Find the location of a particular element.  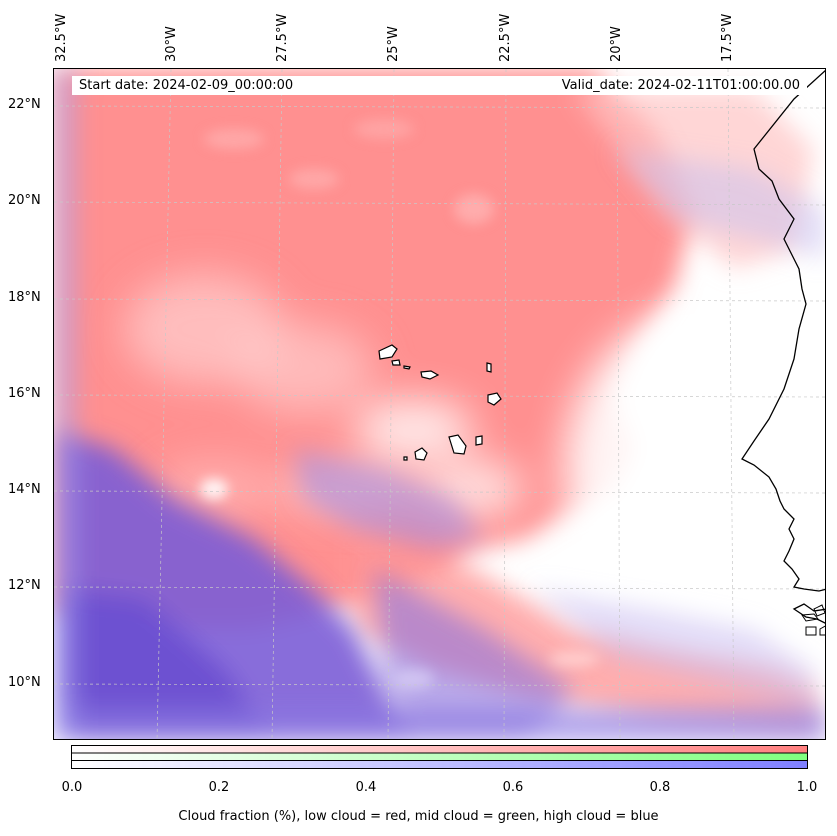

coast-island-d is located at coordinates (822, 630).